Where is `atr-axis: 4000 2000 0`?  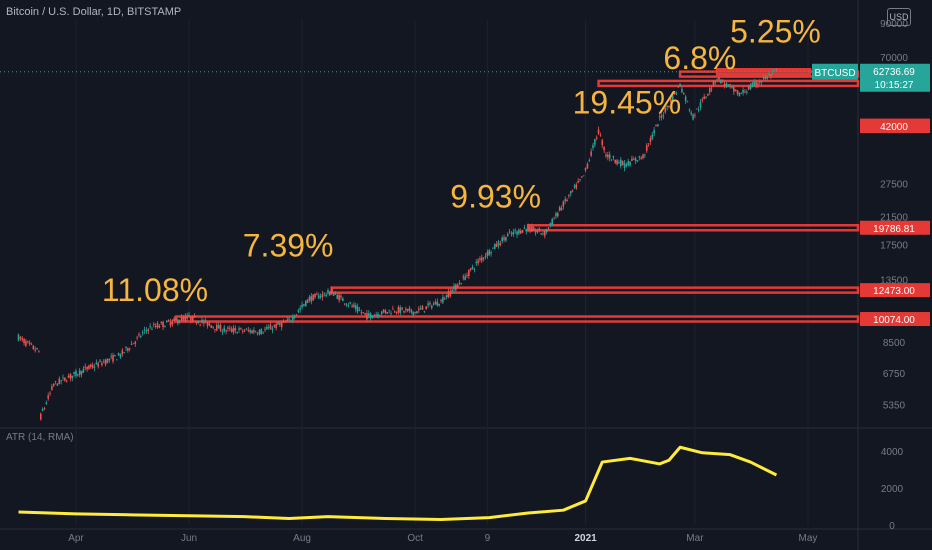
atr-axis: 4000 2000 0 is located at coordinates (892, 489).